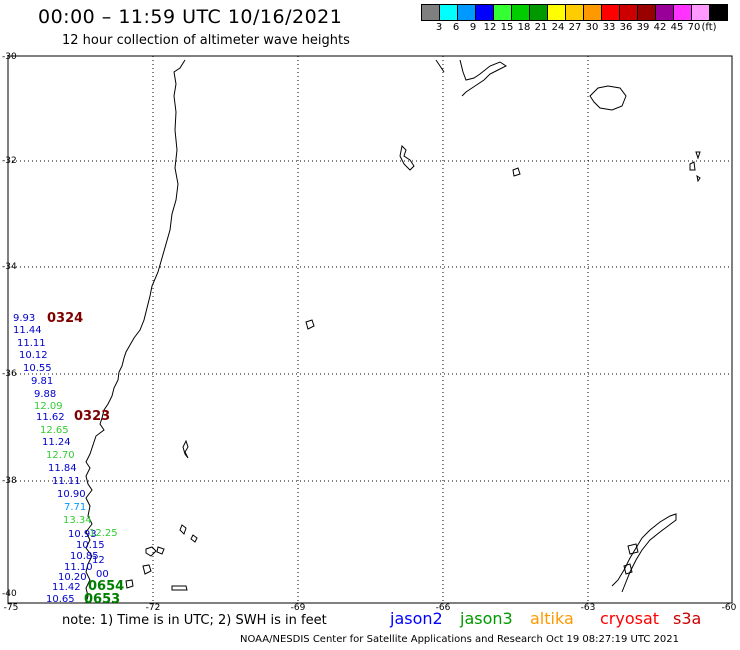  What do you see at coordinates (60, 455) in the screenshot?
I see `wave-height-value: 12.70` at bounding box center [60, 455].